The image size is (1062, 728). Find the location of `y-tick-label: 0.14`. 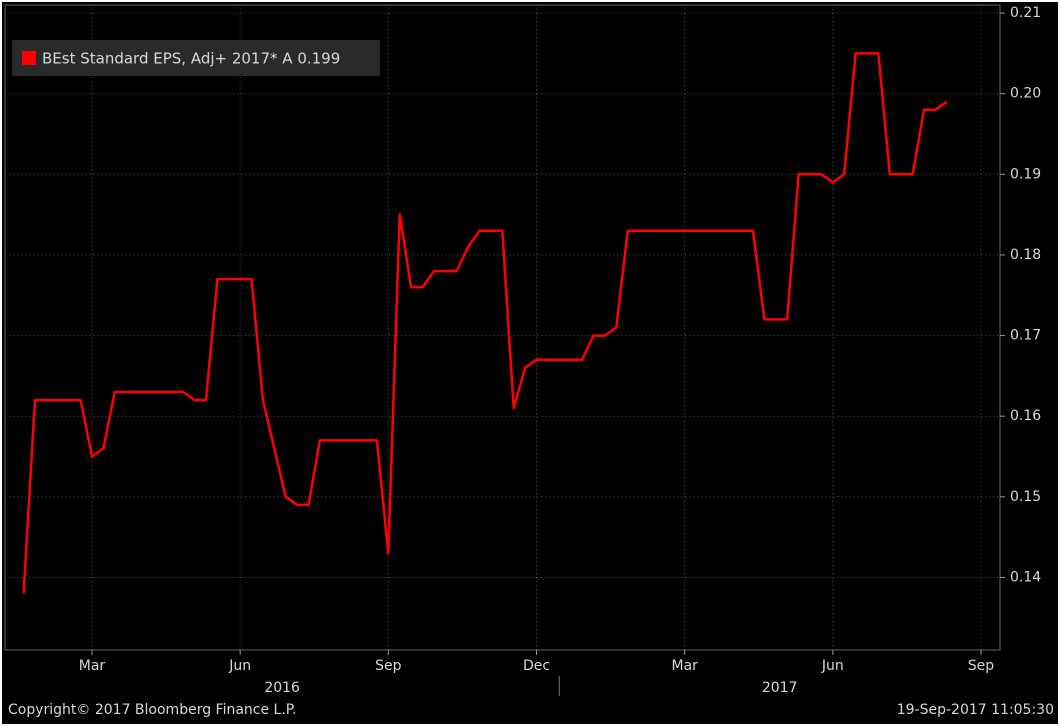

y-tick-label: 0.14 is located at coordinates (1025, 577).